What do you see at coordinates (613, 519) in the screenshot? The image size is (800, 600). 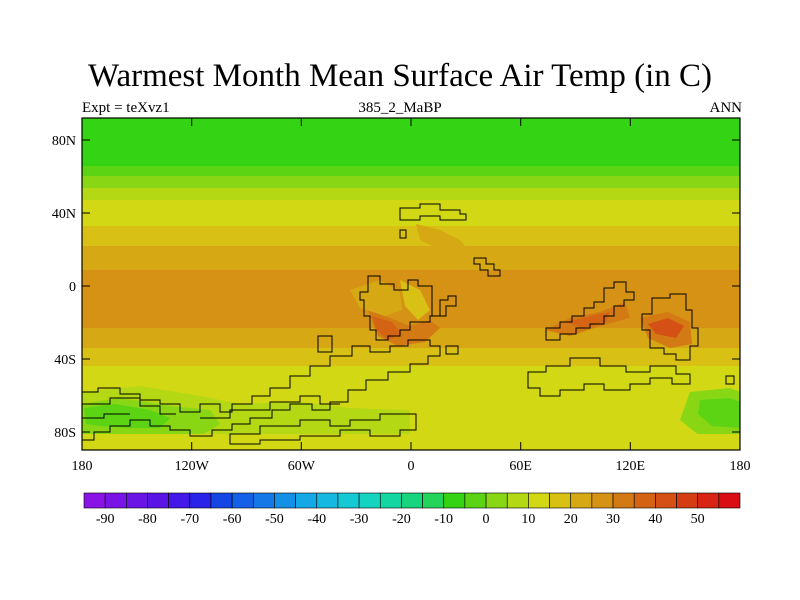 I see `colorbar-label: 30` at bounding box center [613, 519].